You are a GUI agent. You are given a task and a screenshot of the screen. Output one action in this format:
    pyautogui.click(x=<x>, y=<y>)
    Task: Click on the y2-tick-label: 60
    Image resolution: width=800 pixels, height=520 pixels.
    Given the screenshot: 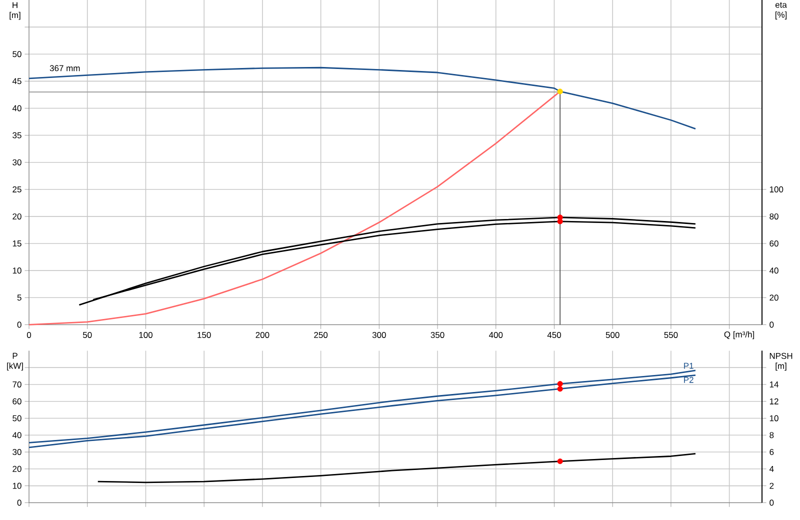 What is the action you would take?
    pyautogui.click(x=774, y=243)
    